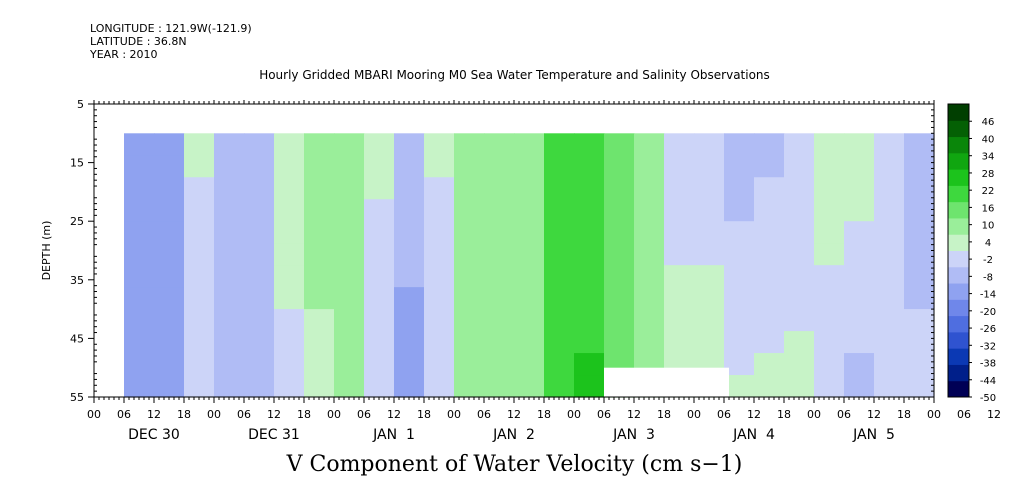 The image size is (1009, 504). What do you see at coordinates (274, 435) in the screenshot?
I see `x-day-label: DEC 31` at bounding box center [274, 435].